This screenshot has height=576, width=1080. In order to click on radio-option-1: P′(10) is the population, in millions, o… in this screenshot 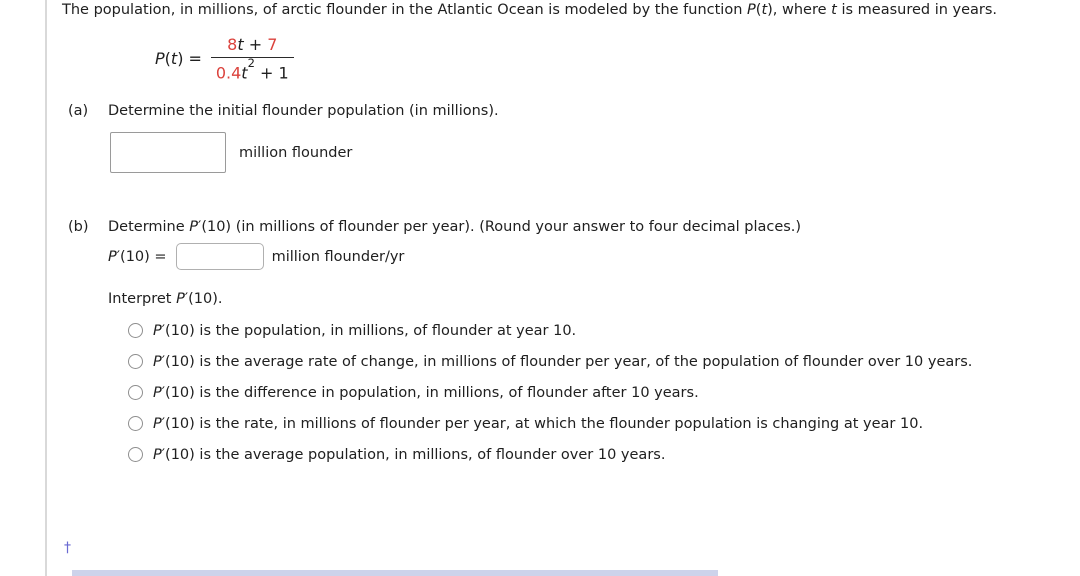, I will do `click(550, 330)`.